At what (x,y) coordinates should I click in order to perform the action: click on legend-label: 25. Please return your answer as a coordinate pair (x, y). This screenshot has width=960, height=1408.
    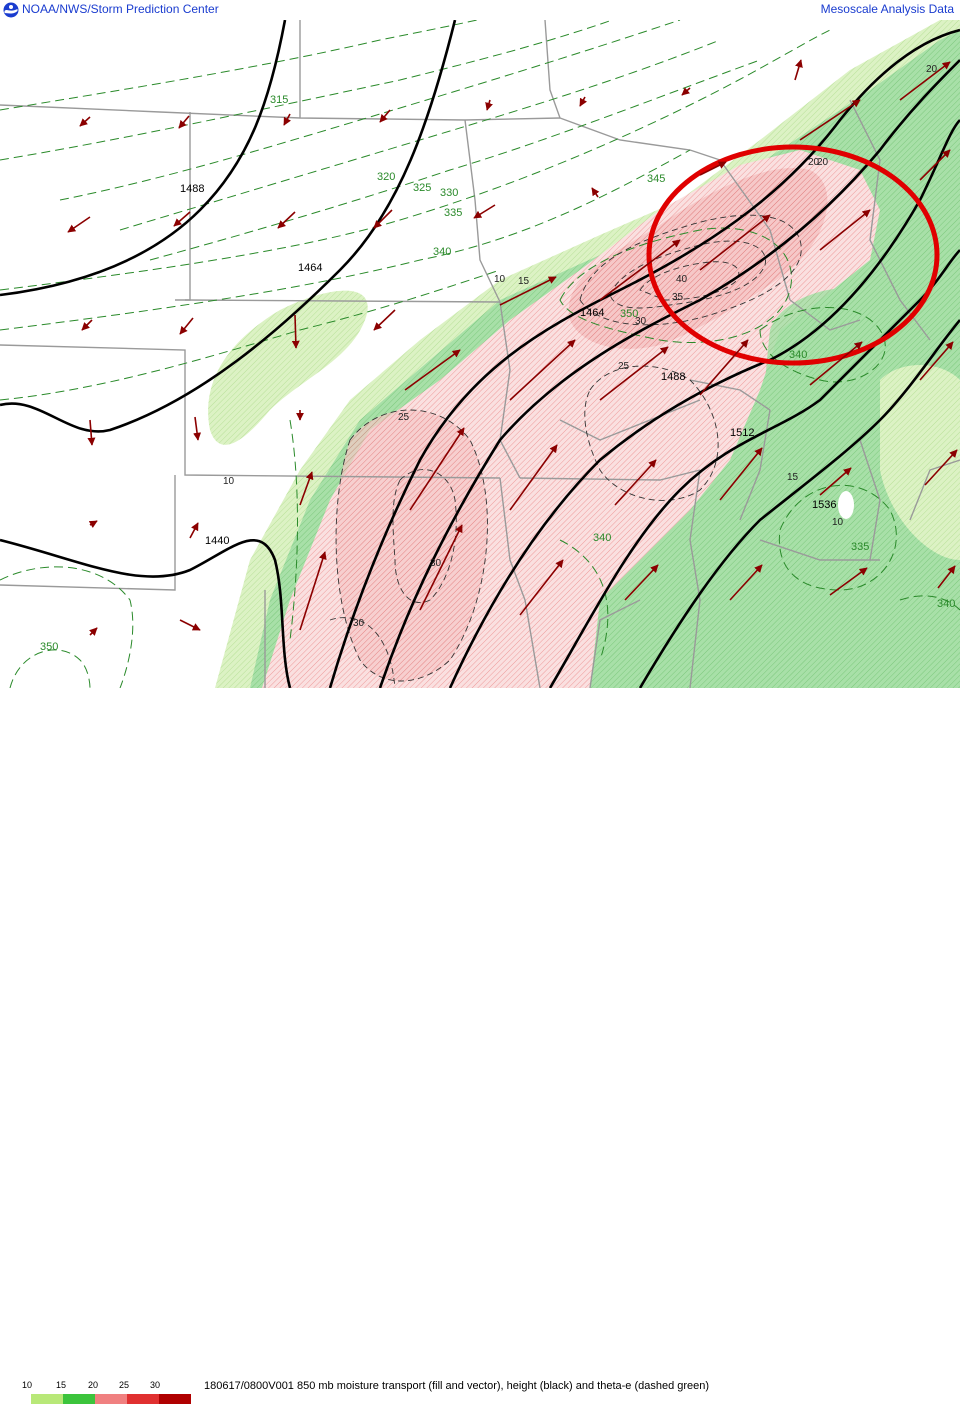
    Looking at the image, I should click on (124, 1385).